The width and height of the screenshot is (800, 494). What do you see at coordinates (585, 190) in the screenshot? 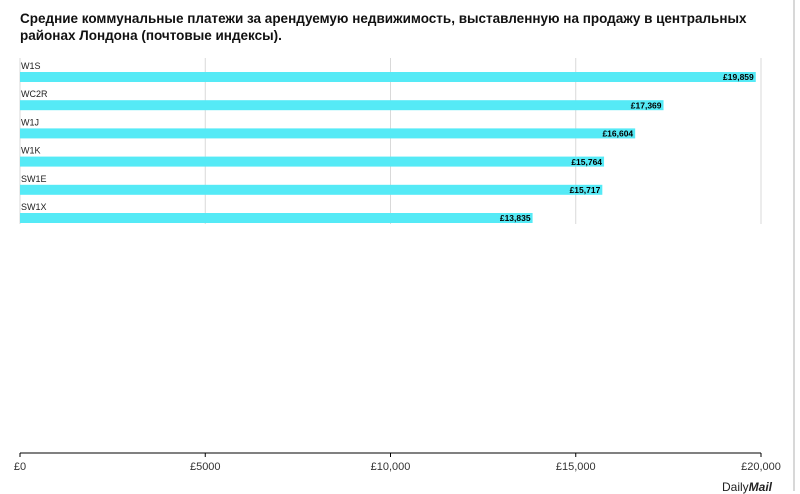
I see `value-label: £15,717` at bounding box center [585, 190].